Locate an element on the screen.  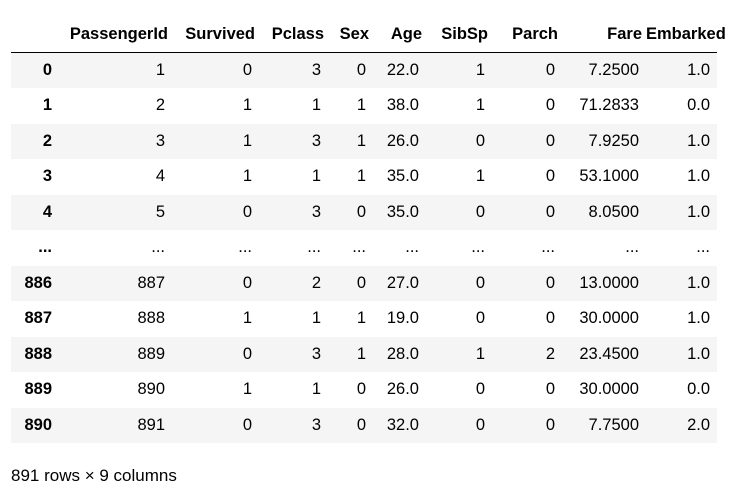
table-cell: 0.0 is located at coordinates (698, 389).